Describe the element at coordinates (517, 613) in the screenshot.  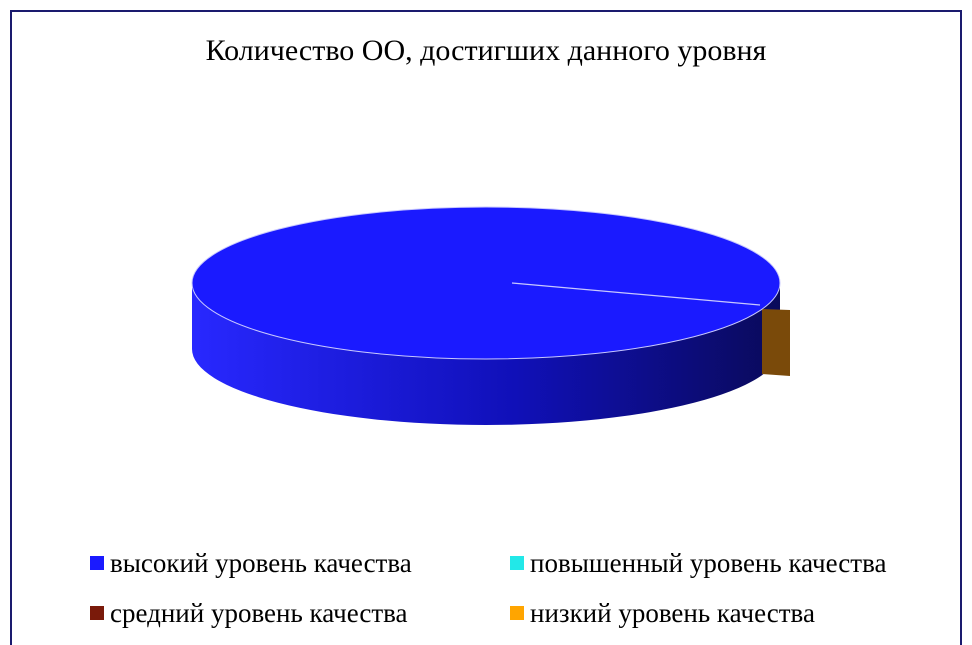
I see `legend-swatch-low` at that location.